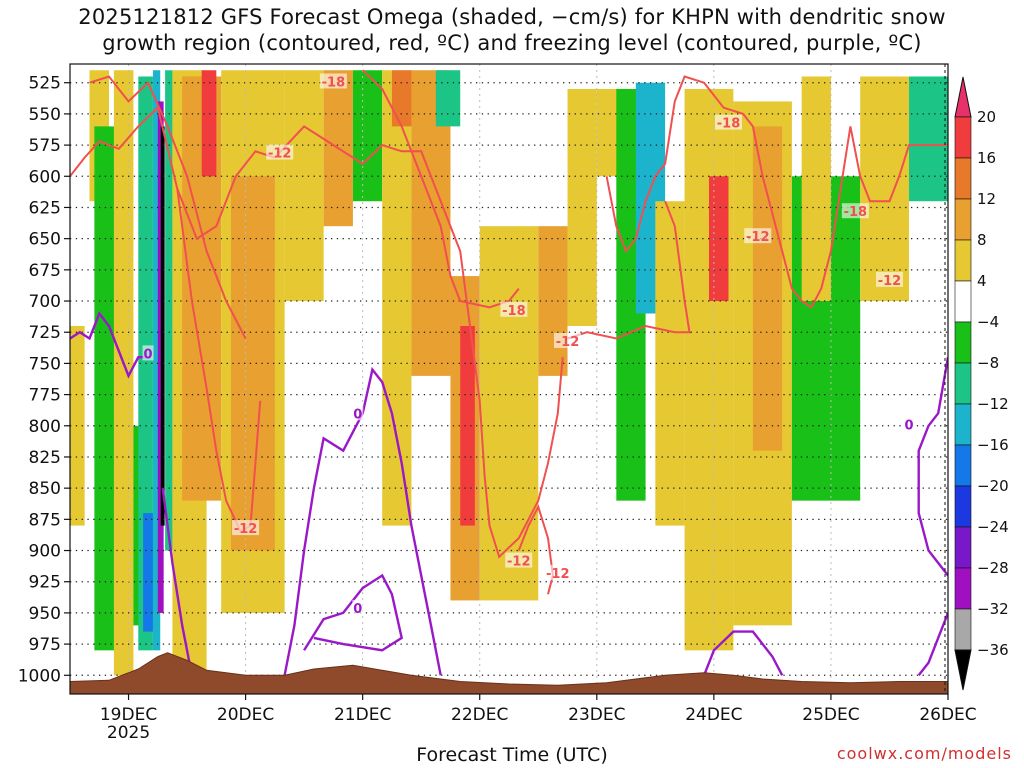 This screenshot has height=768, width=1024. Describe the element at coordinates (45, 552) in the screenshot. I see `y-tick-label: 900` at that location.